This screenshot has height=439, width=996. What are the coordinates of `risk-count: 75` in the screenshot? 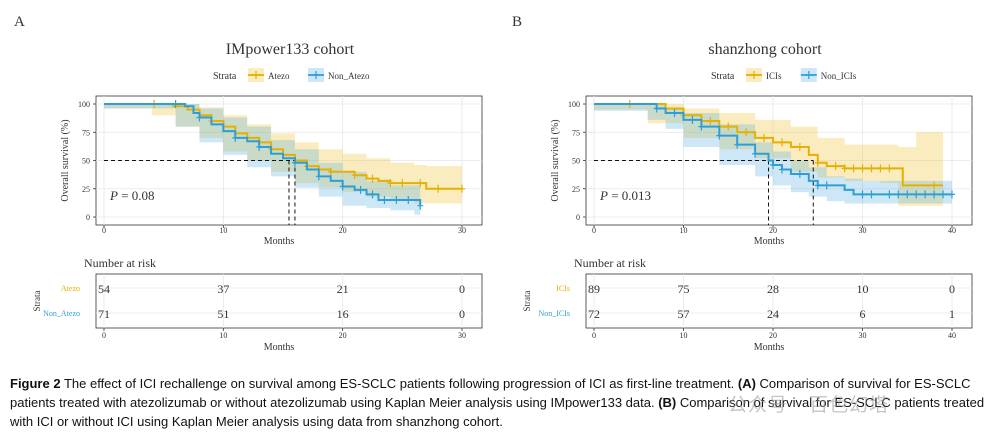 It's located at (684, 289).